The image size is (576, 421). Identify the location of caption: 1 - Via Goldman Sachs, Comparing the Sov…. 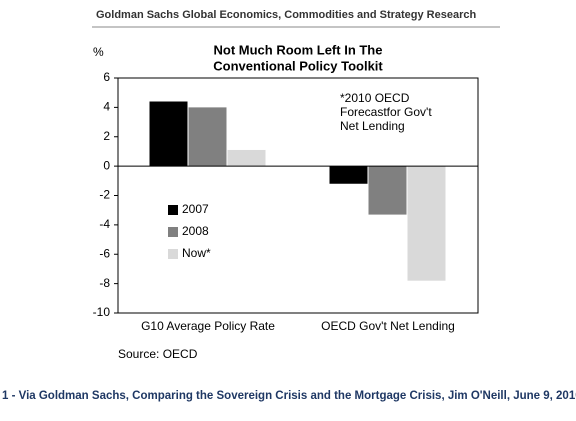
(289, 396).